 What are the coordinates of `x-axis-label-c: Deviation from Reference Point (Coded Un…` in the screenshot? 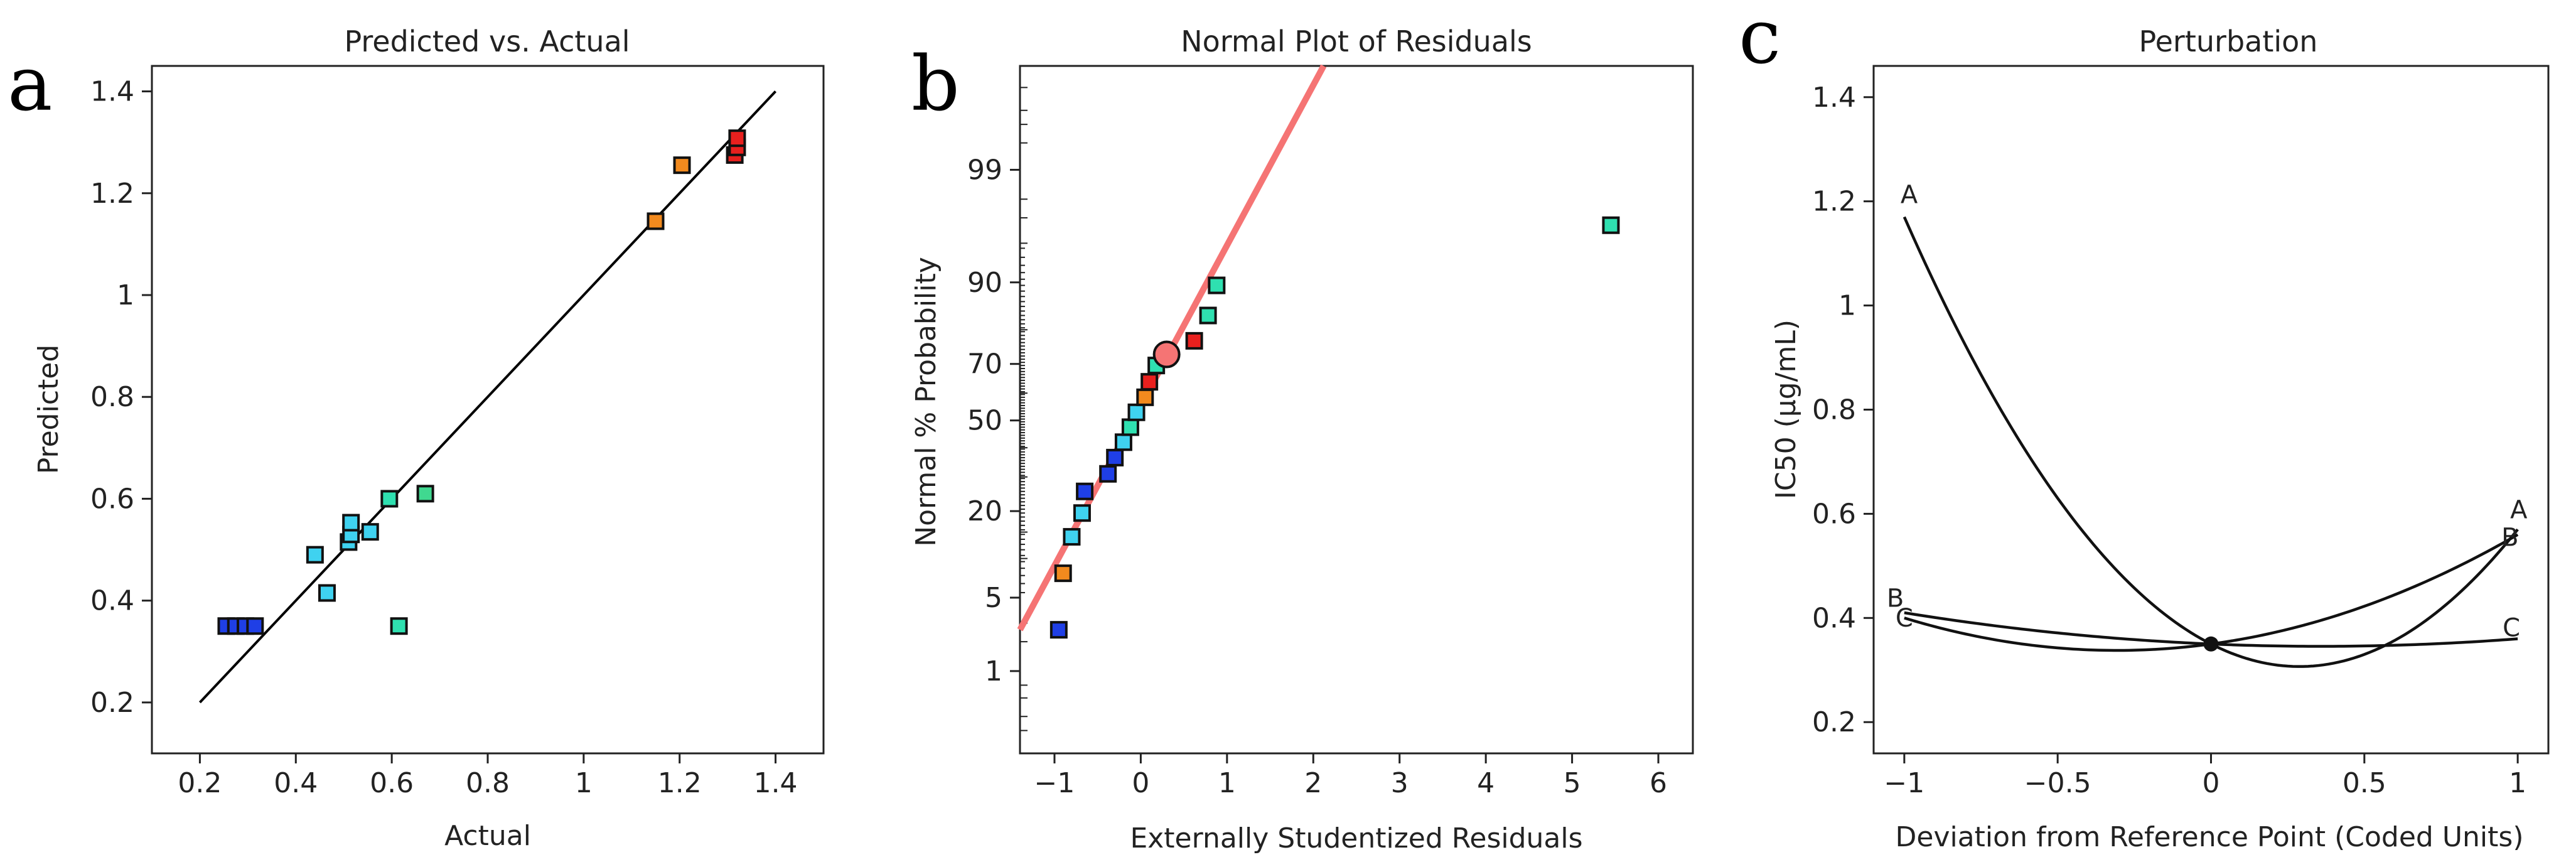 It's located at (2210, 837).